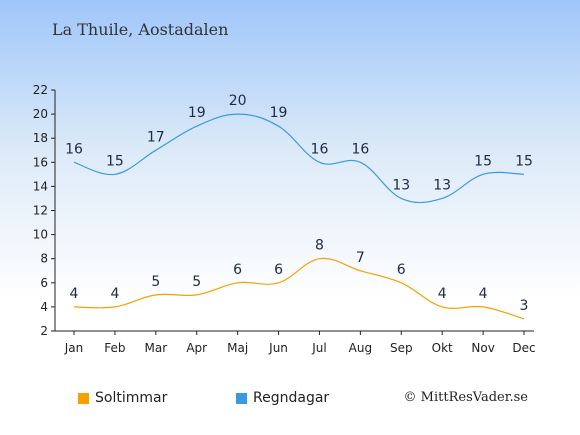 The width and height of the screenshot is (580, 435). I want to click on legend-item-regndagar: Regndagar, so click(282, 398).